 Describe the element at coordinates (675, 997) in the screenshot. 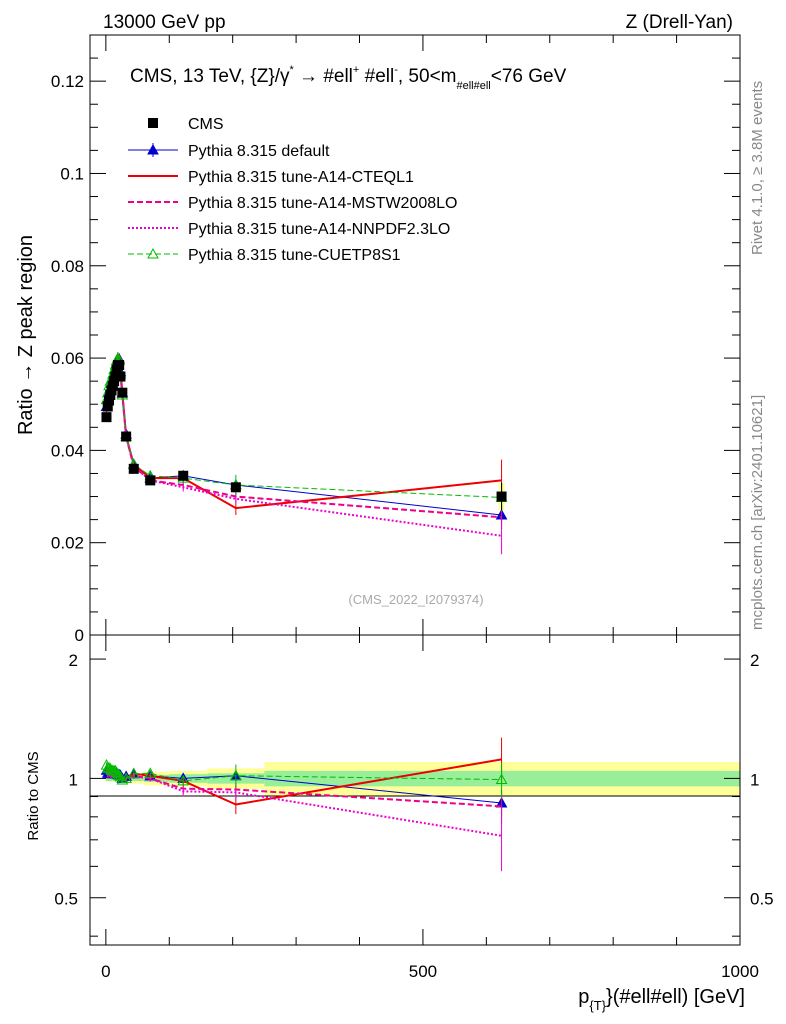

I see `xlabel-rest: }(#ell#ell) [GeV]` at that location.